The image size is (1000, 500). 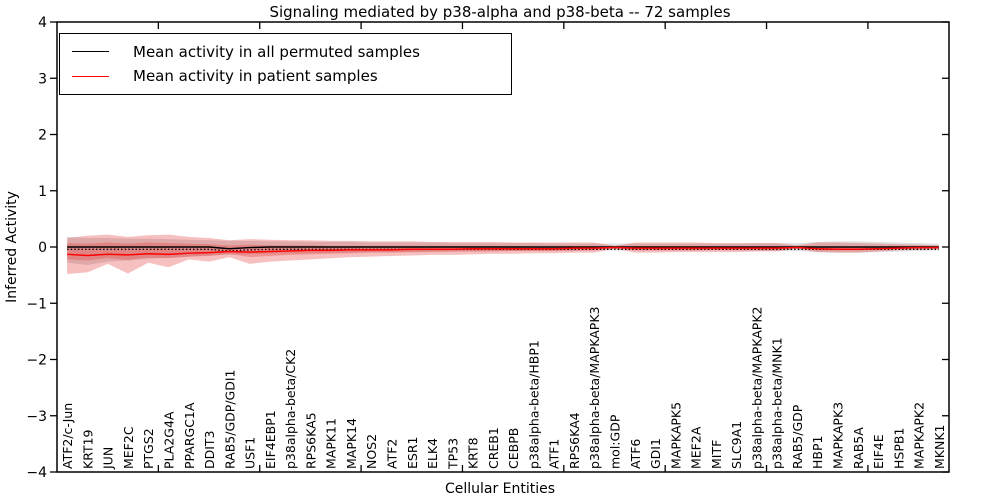 I want to click on x-entity-label: ATF2/c-Jun, so click(x=67, y=436).